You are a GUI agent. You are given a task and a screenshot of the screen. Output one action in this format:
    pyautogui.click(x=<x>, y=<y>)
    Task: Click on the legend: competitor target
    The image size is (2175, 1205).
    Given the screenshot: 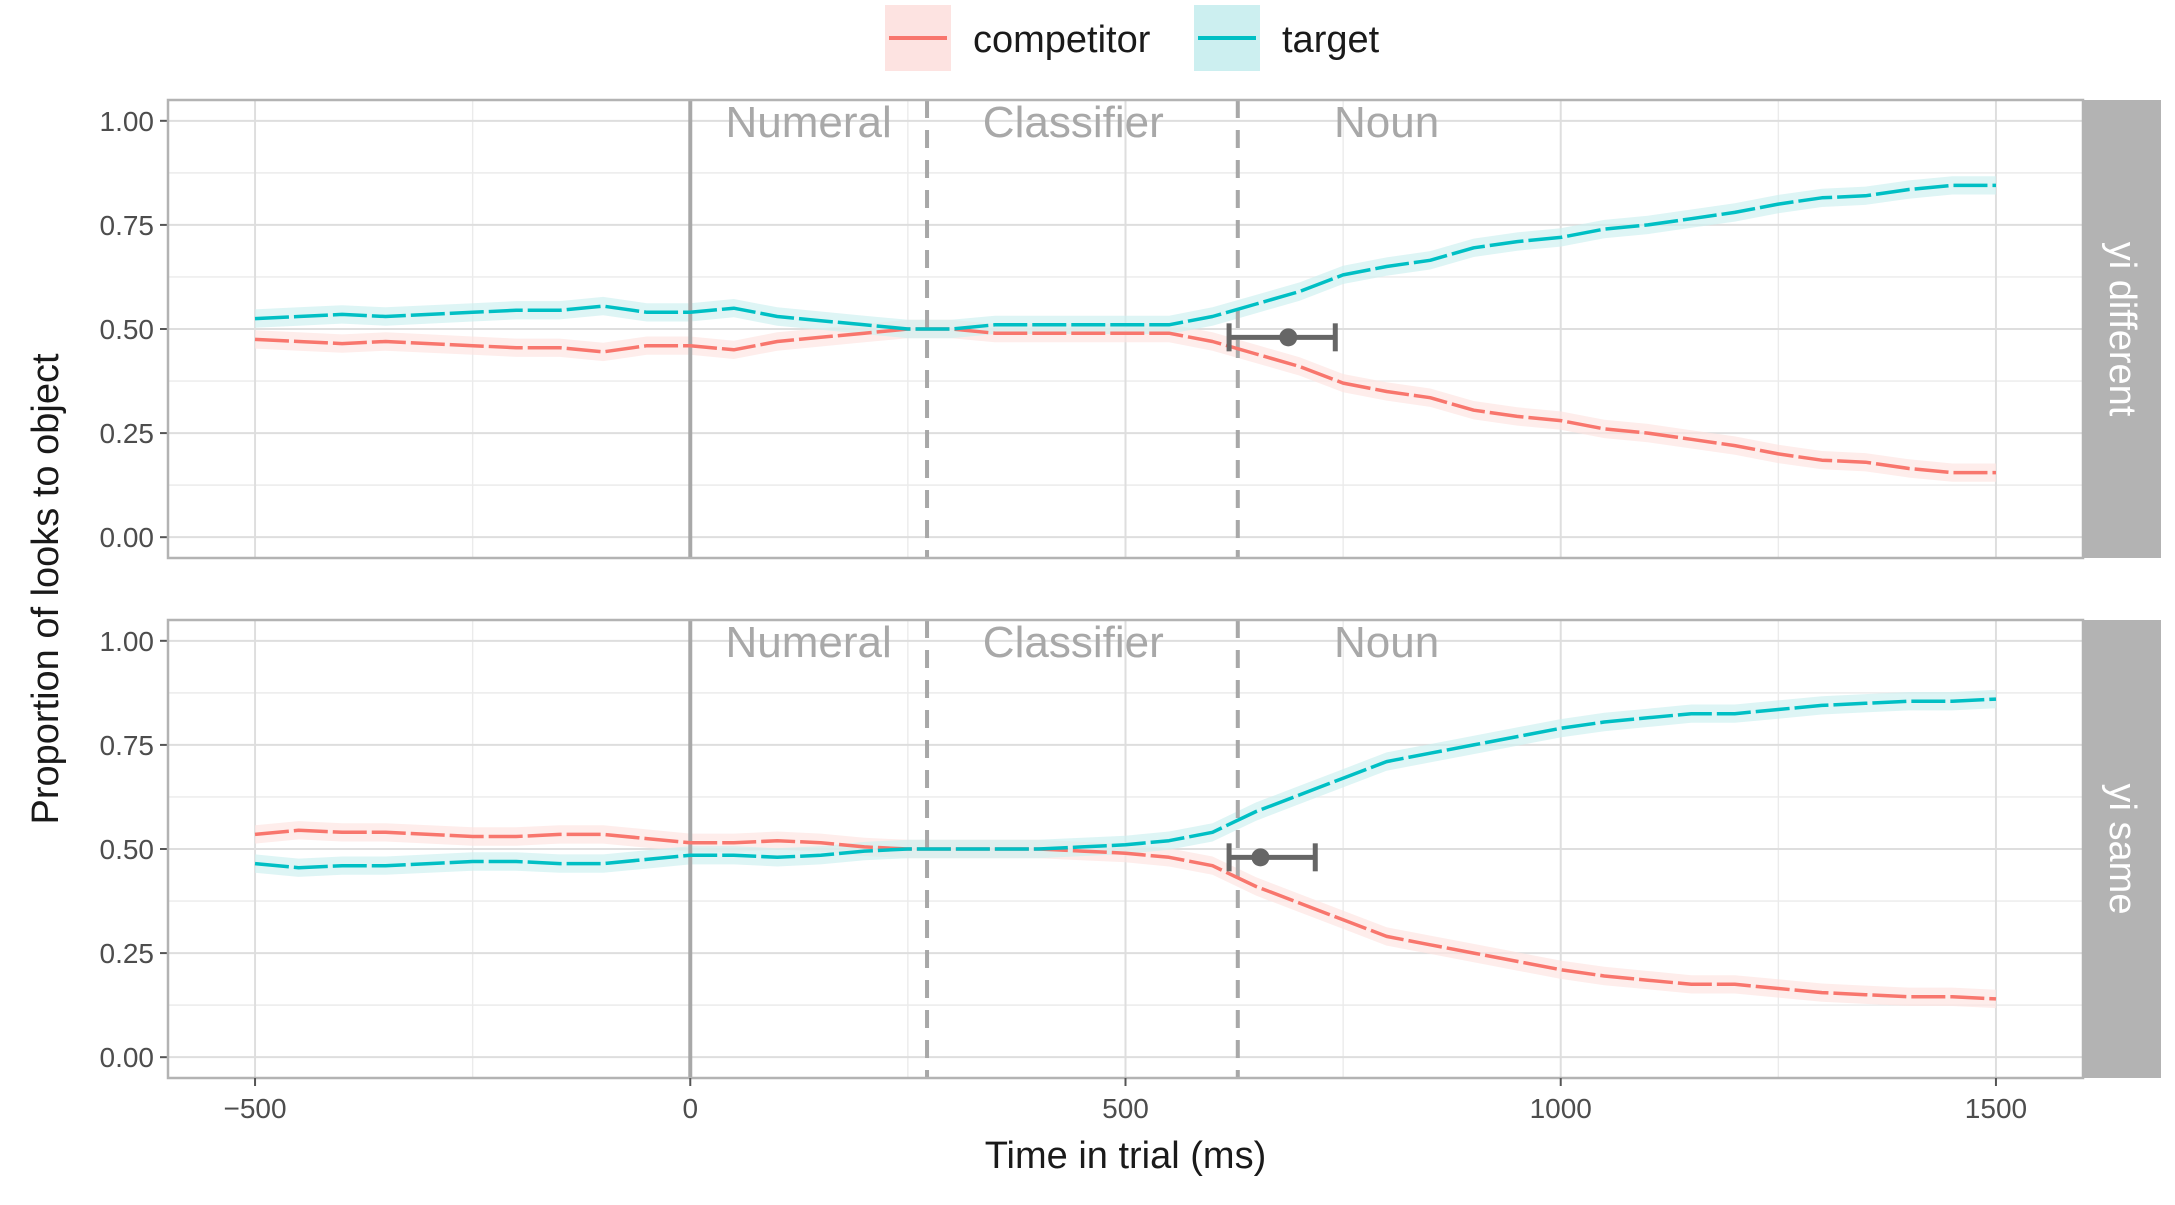 What is the action you would take?
    pyautogui.click(x=1132, y=38)
    